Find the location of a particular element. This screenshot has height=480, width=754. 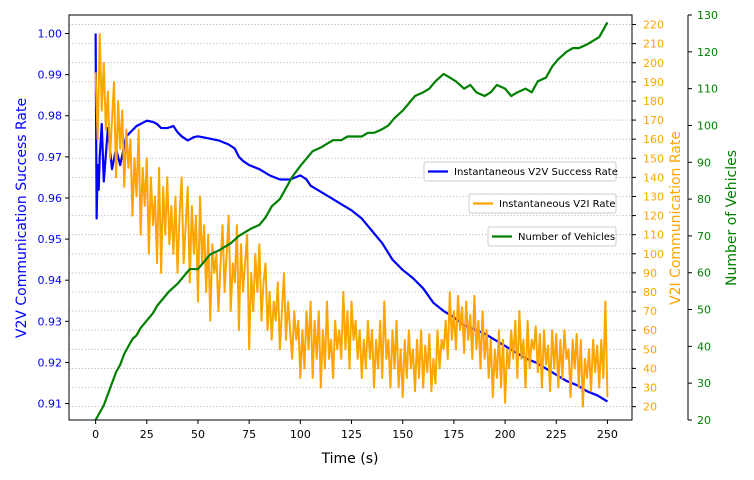

y-right2-tick-label: 100 is located at coordinates (707, 125).